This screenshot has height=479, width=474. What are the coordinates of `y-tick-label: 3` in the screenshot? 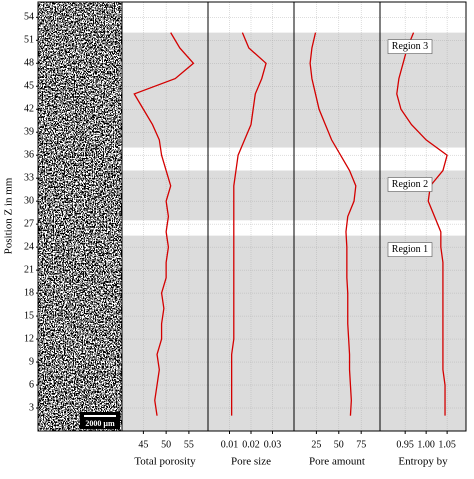 It's located at (31, 407).